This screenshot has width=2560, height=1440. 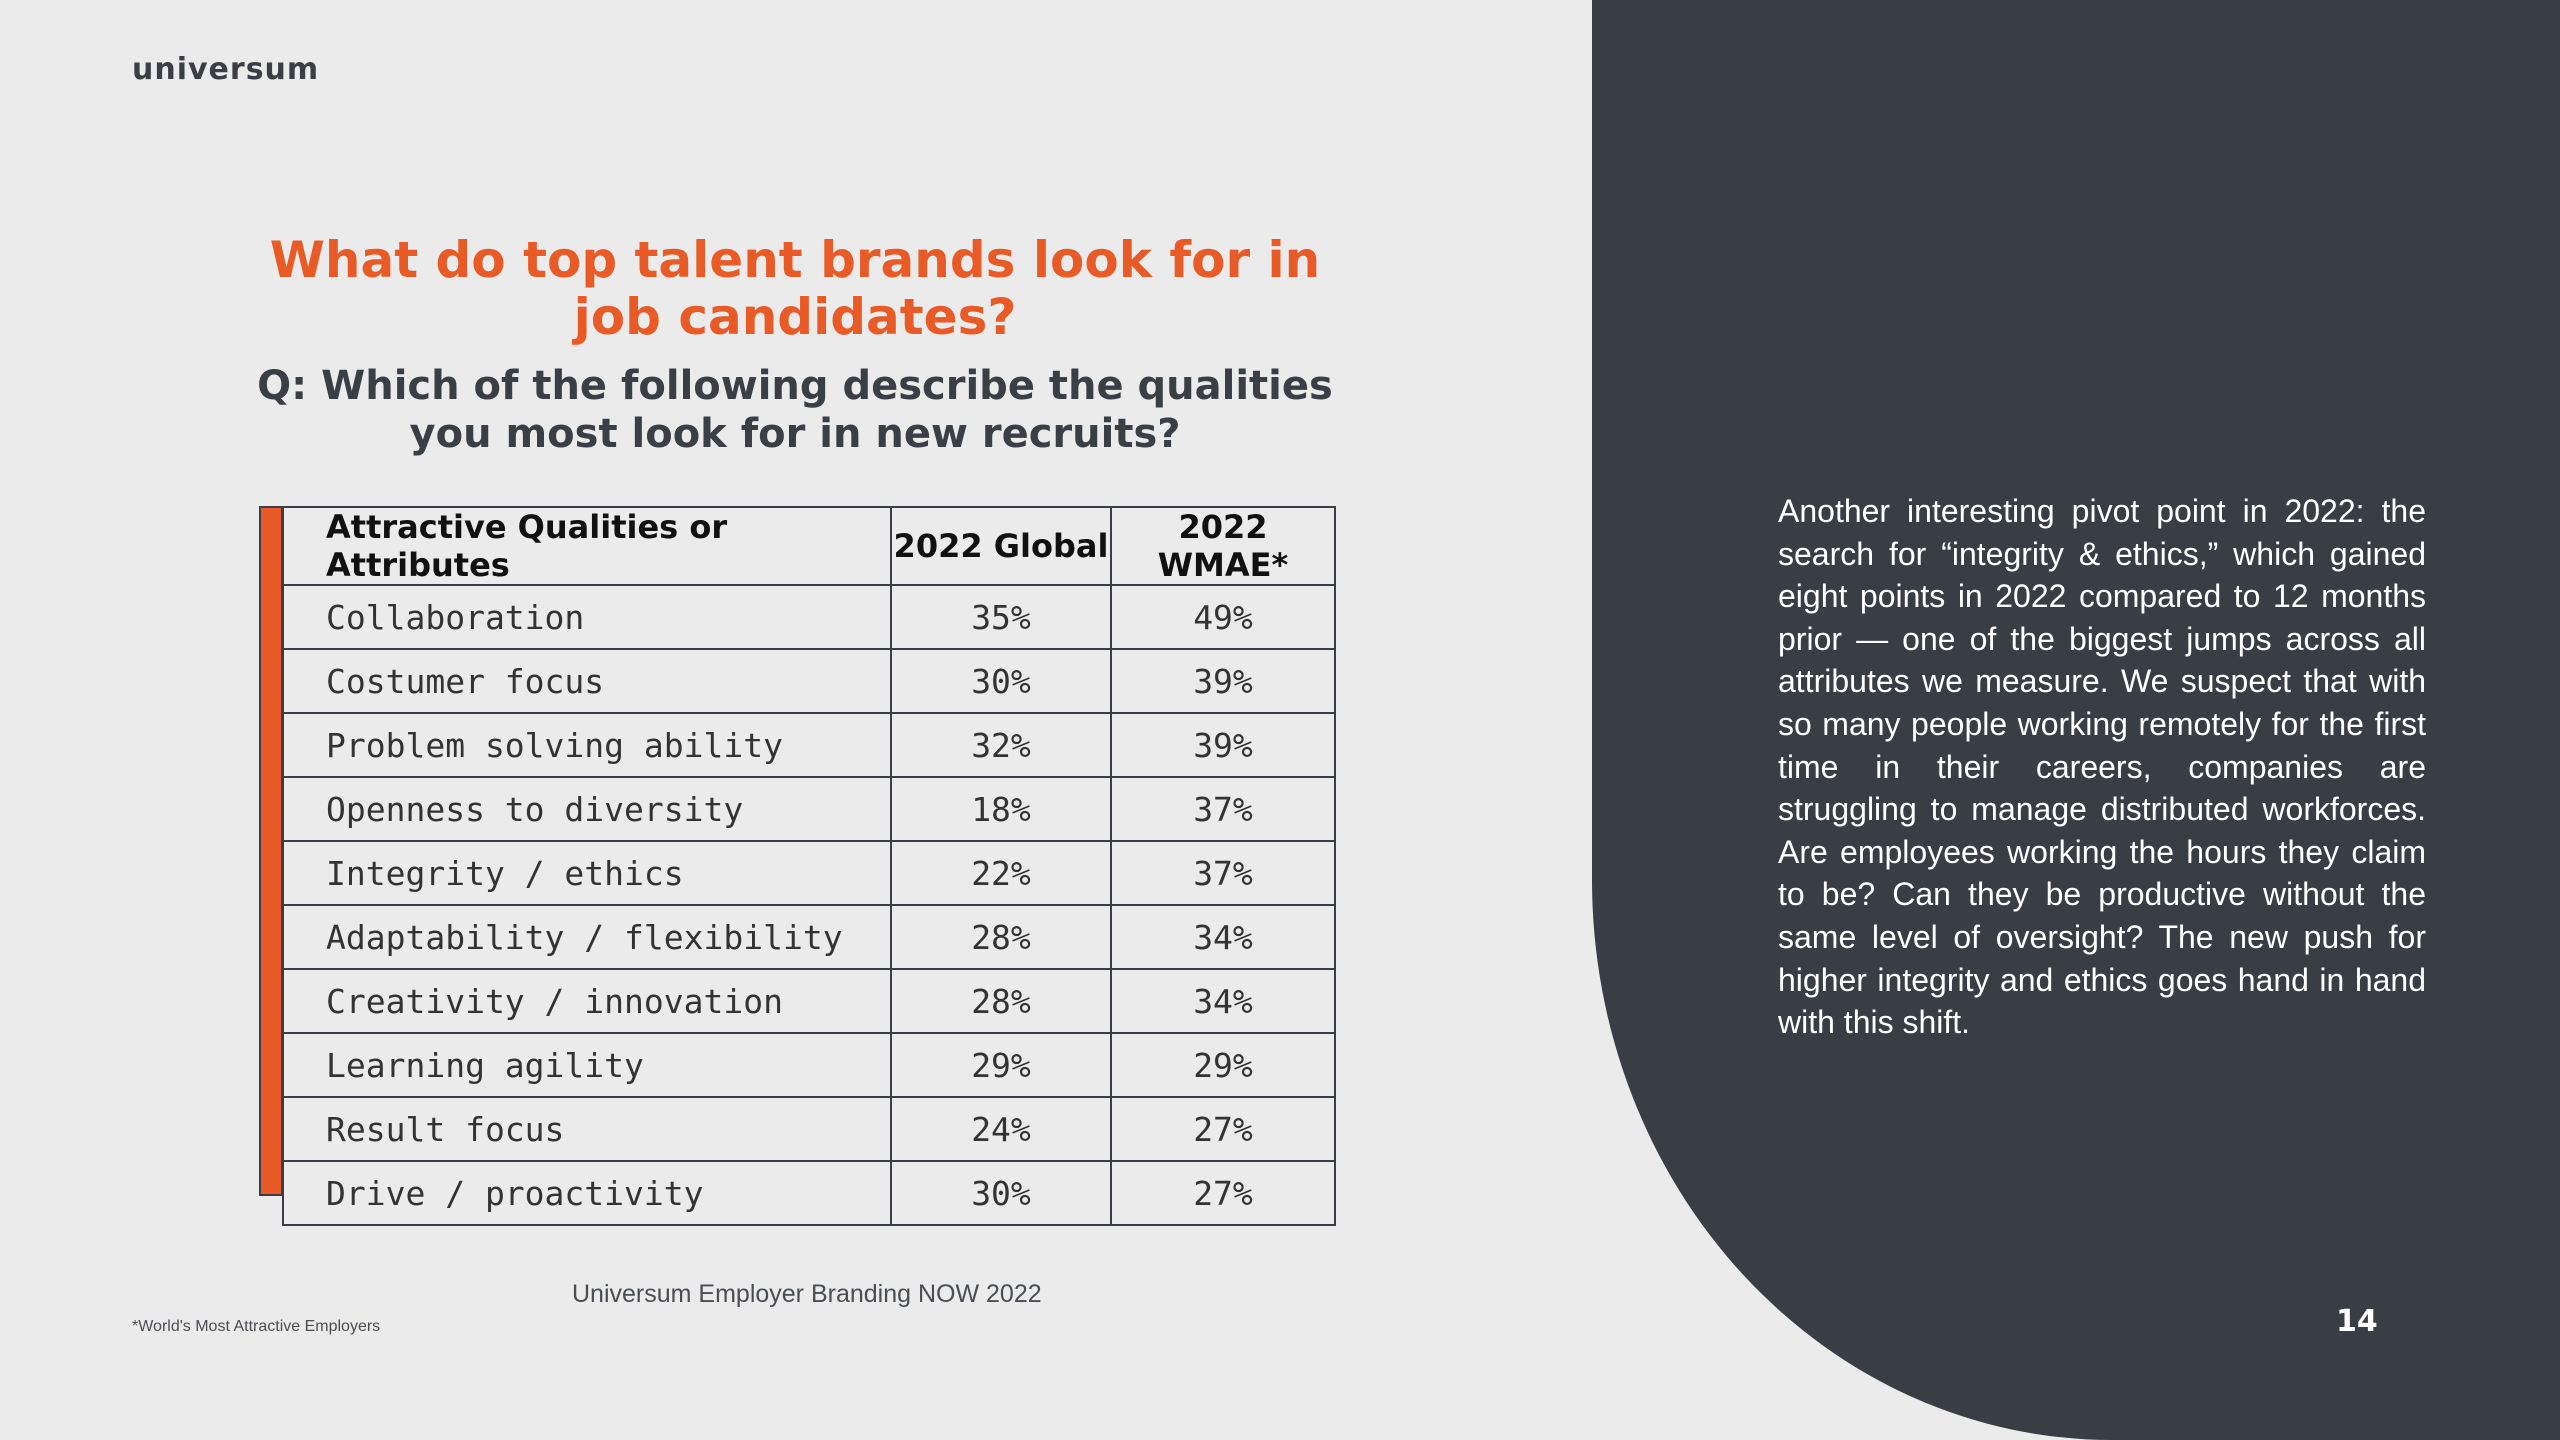 I want to click on global-value: 29%, so click(x=1001, y=1065).